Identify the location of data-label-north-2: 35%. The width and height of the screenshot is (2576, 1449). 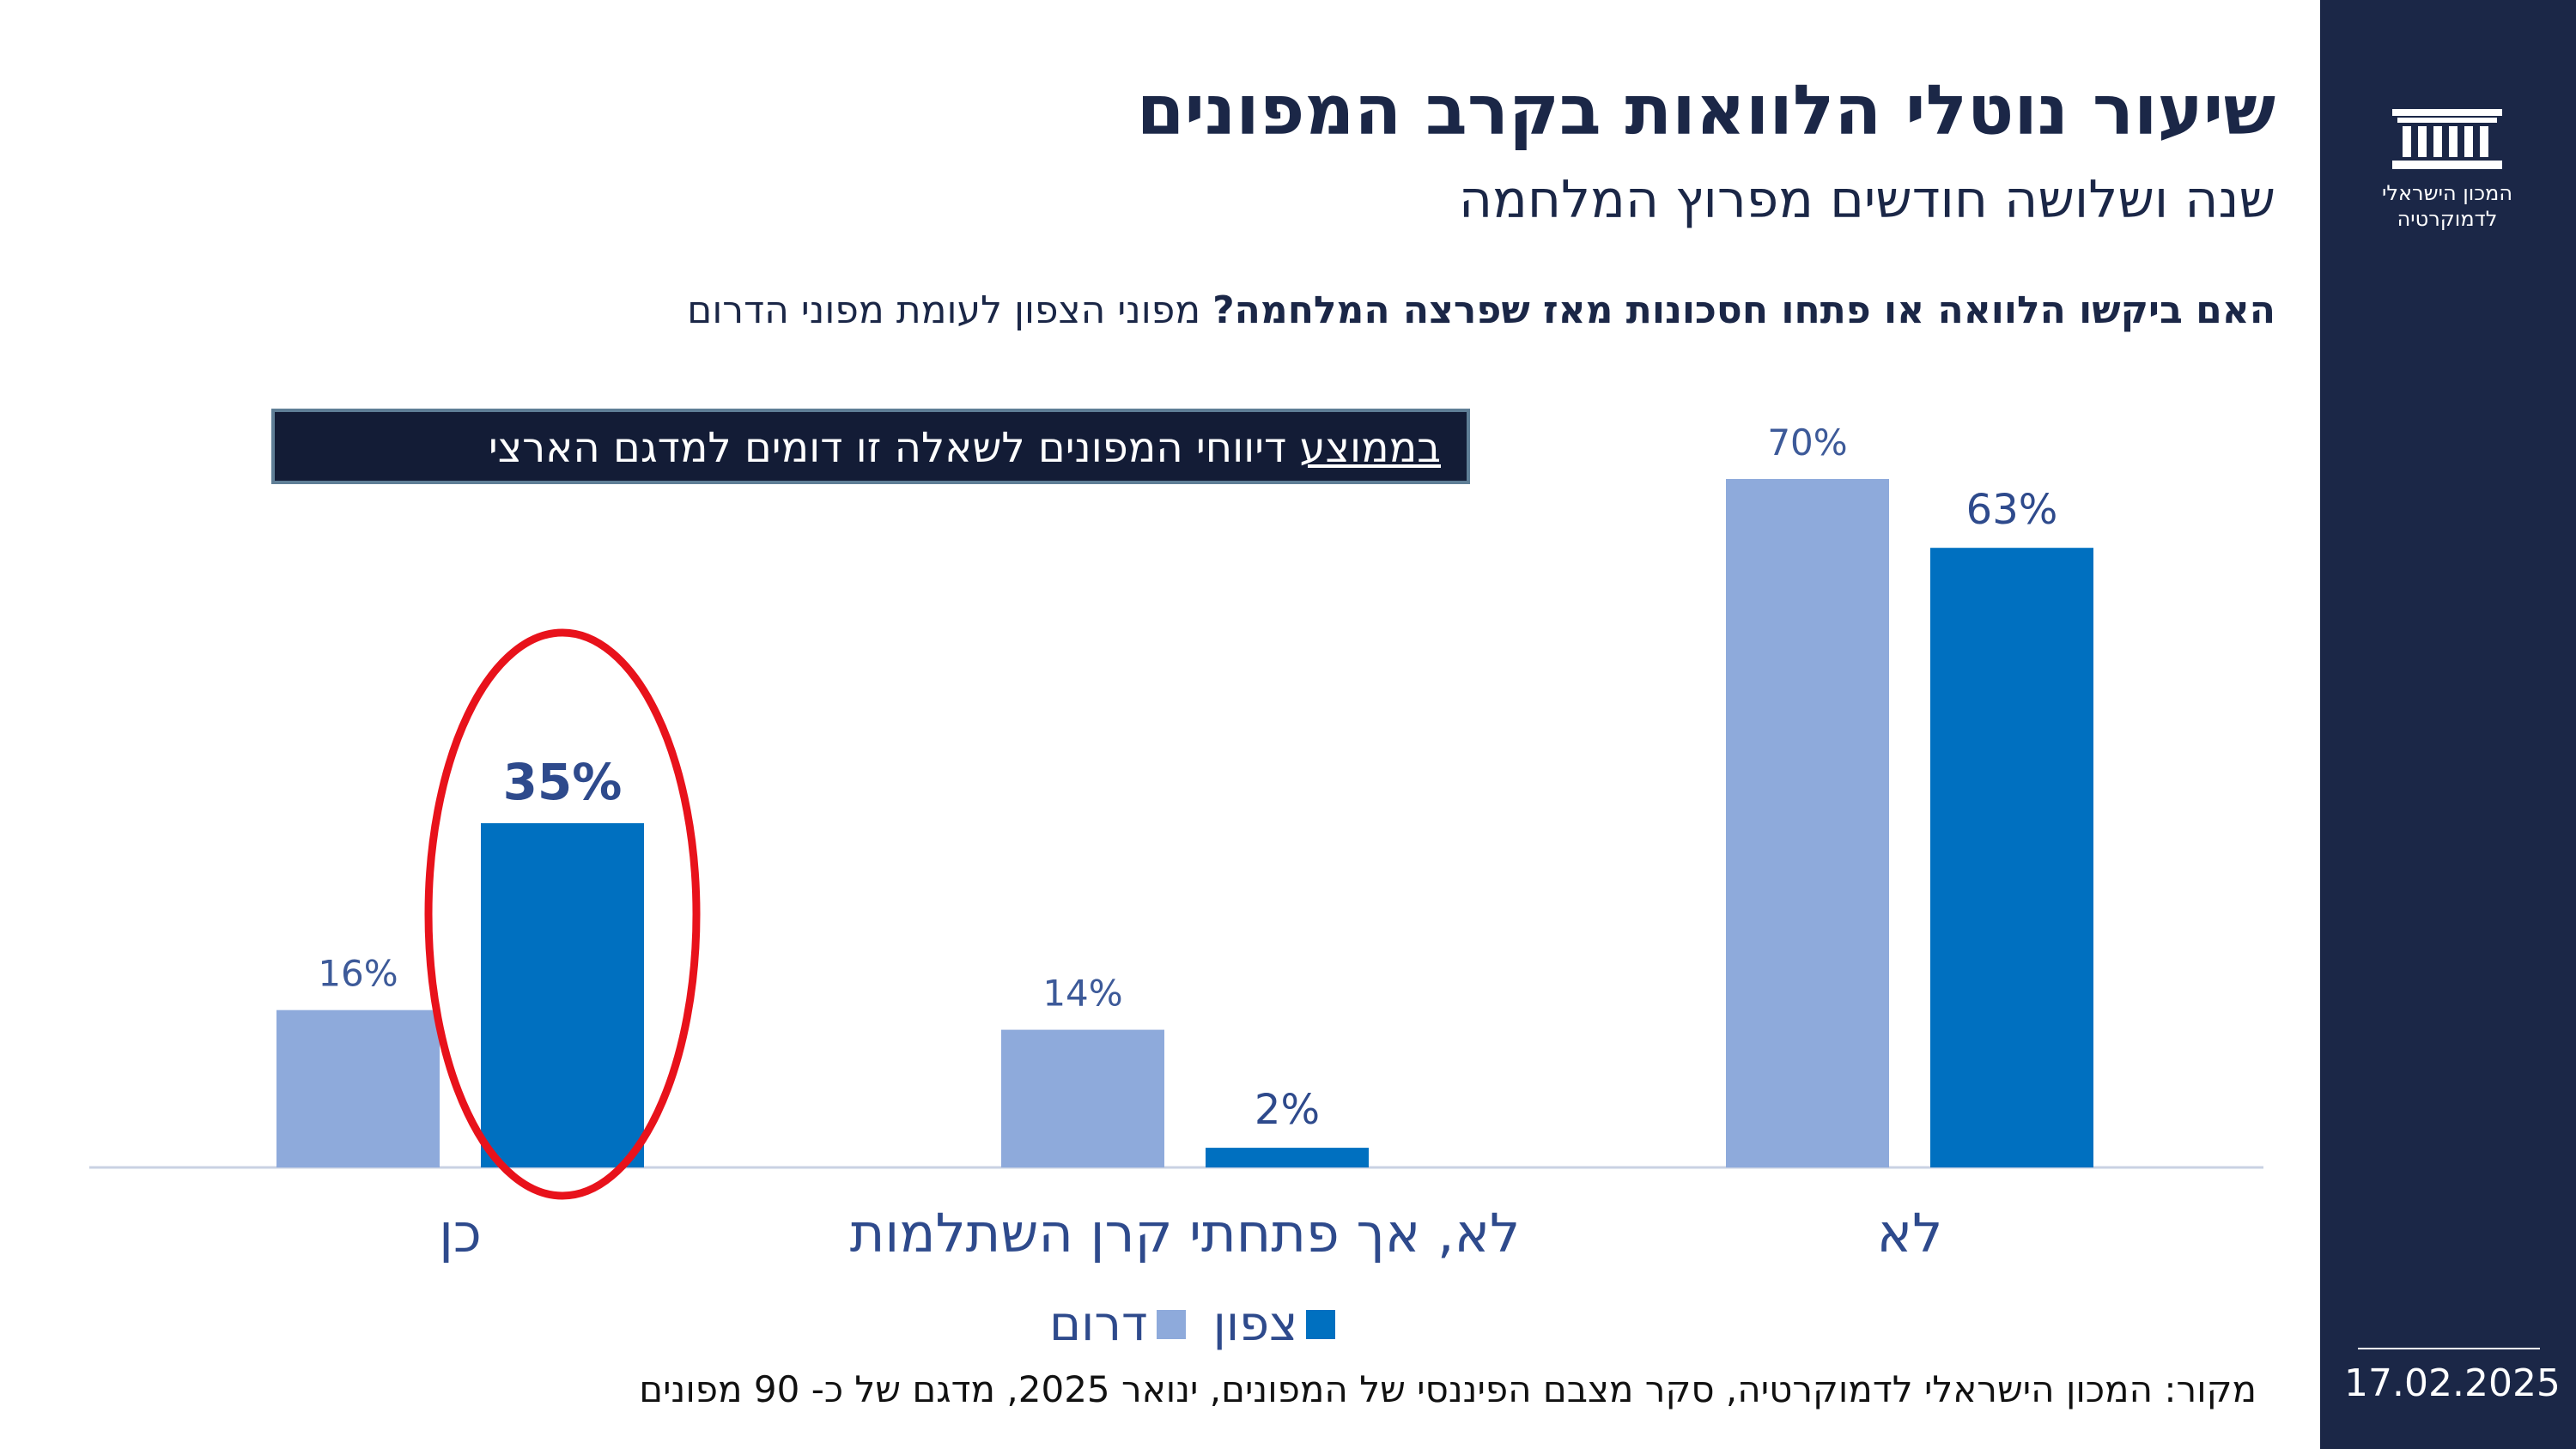
(563, 782).